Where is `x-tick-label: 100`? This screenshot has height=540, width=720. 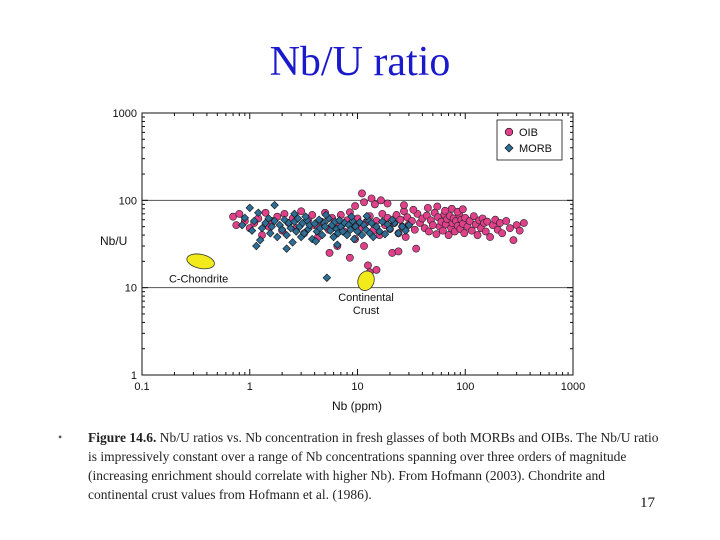
x-tick-label: 100 is located at coordinates (465, 387).